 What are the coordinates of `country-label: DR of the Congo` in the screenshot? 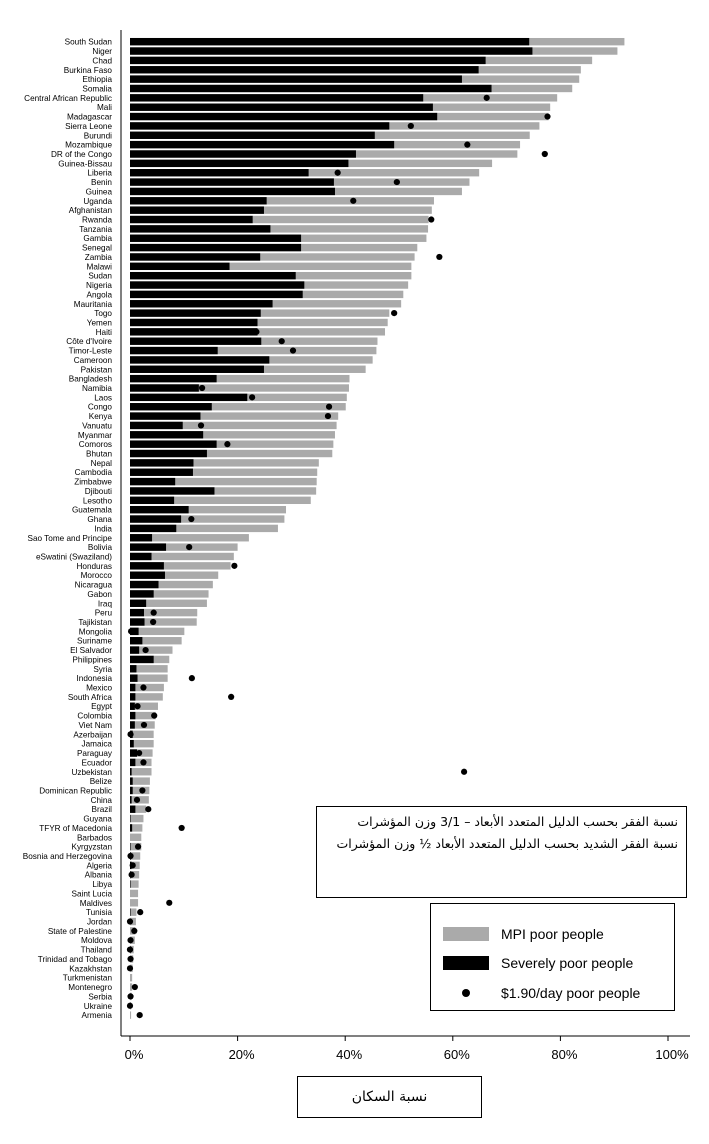 It's located at (81, 154).